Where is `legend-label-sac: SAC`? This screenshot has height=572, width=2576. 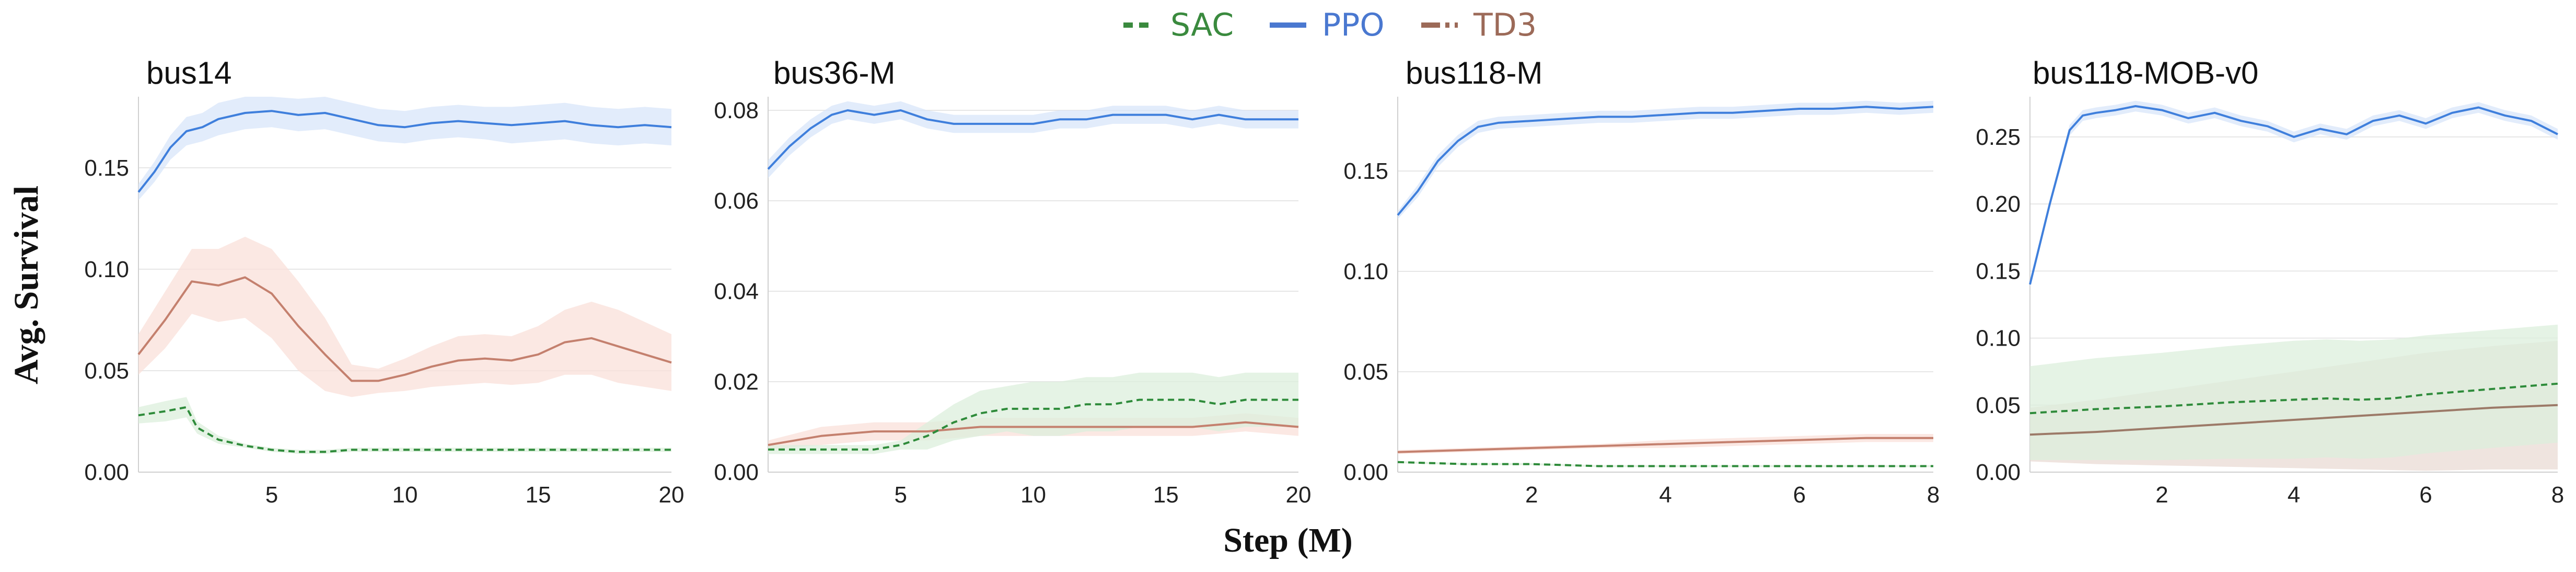 legend-label-sac: SAC is located at coordinates (1202, 25).